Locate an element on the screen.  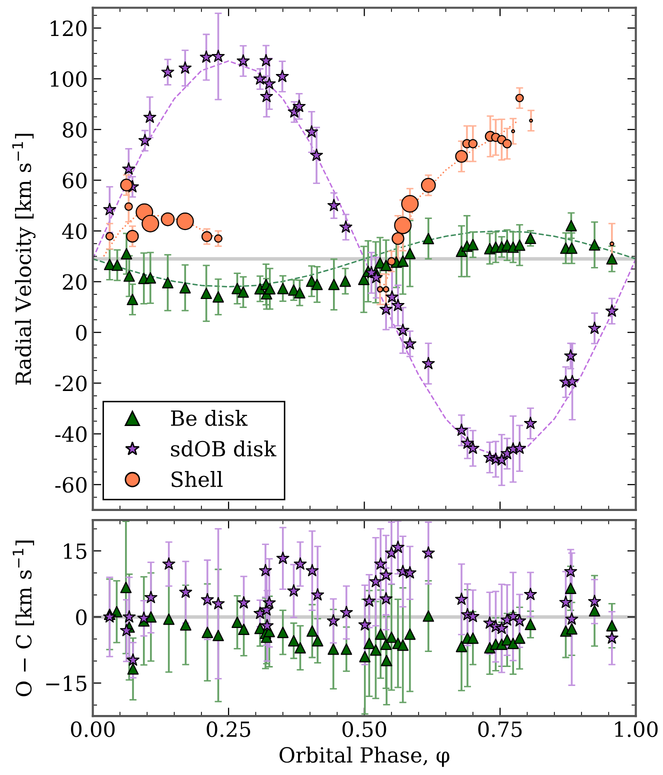
legend-label: Be disk is located at coordinates (209, 418).